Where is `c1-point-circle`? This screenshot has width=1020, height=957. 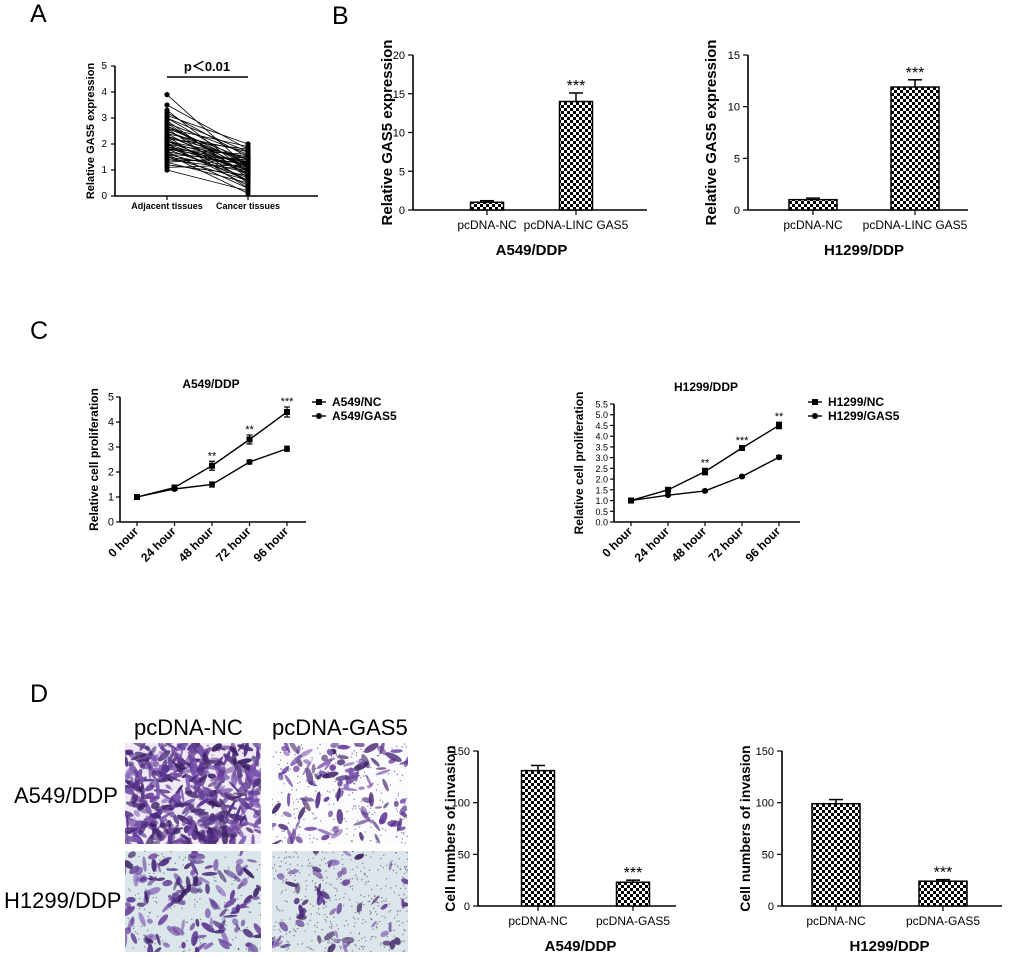 c1-point-circle is located at coordinates (249, 462).